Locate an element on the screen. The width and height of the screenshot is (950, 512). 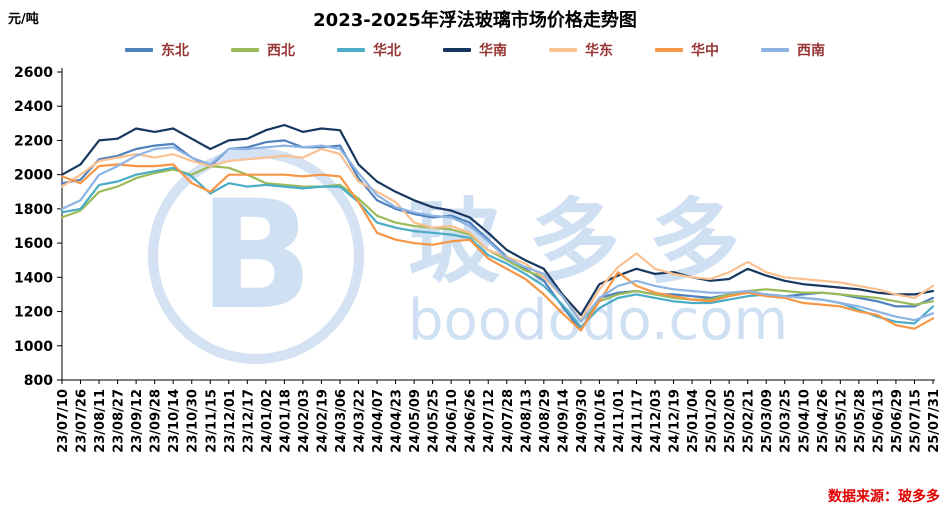
x-tick-label: 24/08/29 is located at coordinates (545, 421).